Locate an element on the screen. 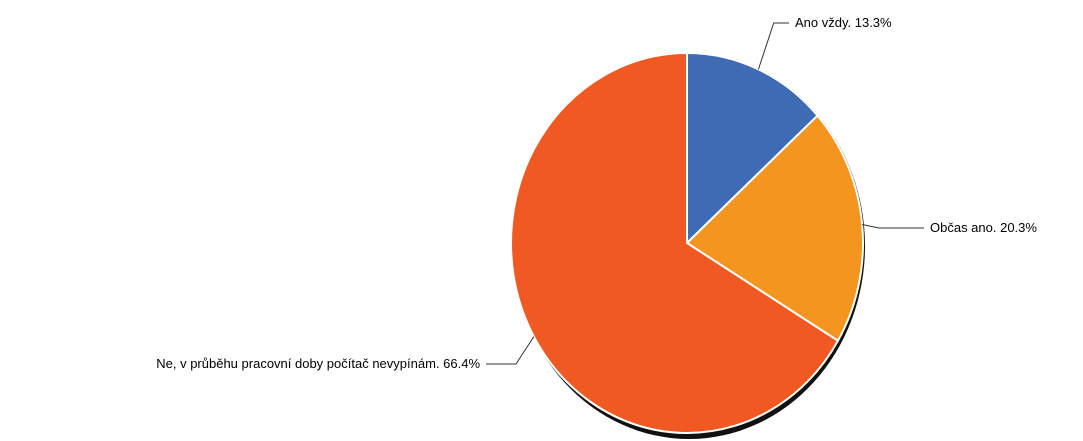 The image size is (1083, 441). leader-ne-nevypinam is located at coordinates (510, 350).